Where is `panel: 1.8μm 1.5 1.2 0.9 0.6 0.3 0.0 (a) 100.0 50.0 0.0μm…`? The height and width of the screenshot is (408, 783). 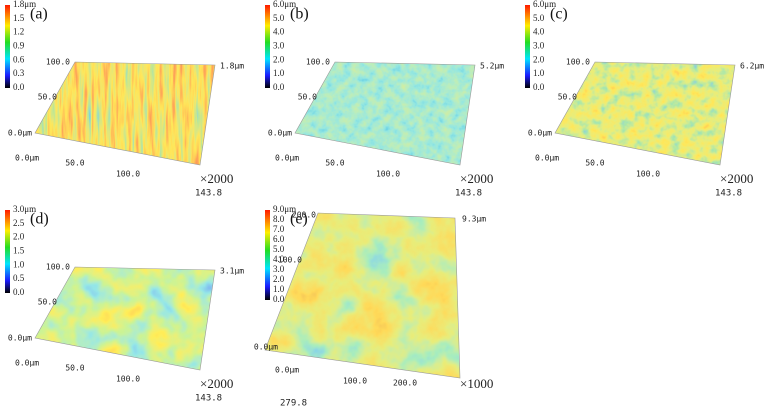 panel: 1.8μm 1.5 1.2 0.9 0.6 0.3 0.0 (a) 100.0 50.0 0.0μm… is located at coordinates (124, 99).